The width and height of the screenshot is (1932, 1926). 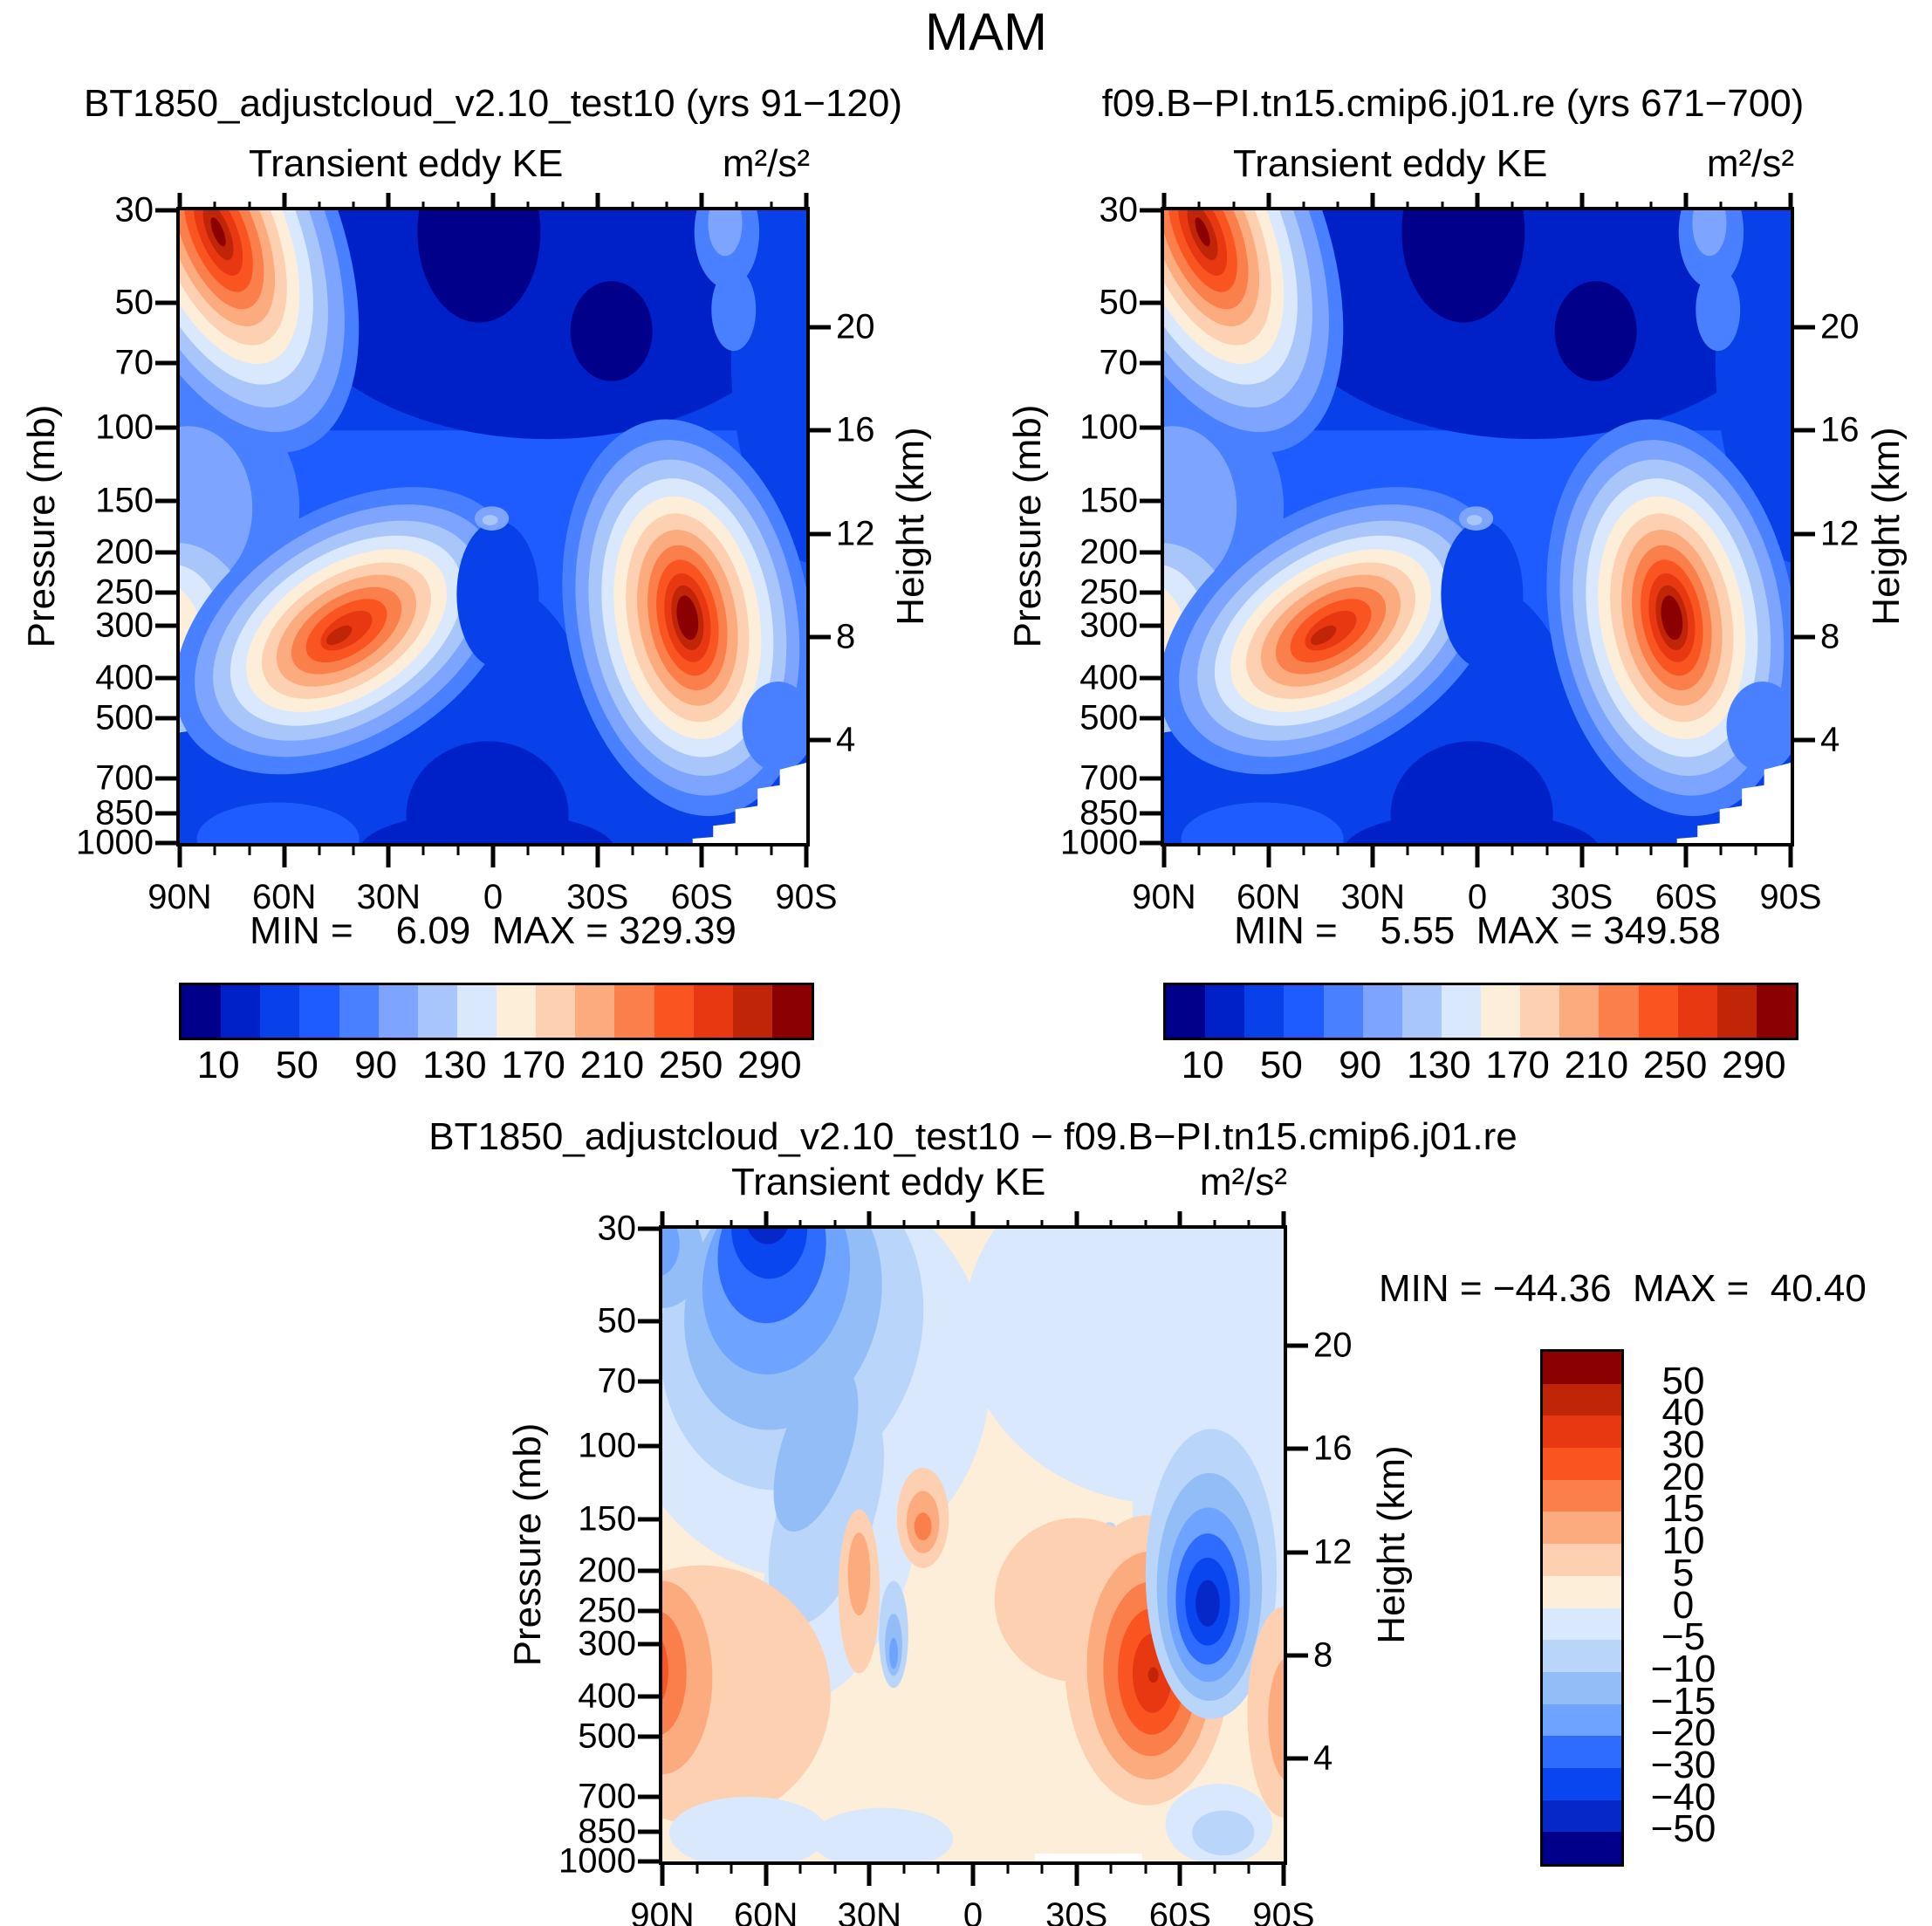 What do you see at coordinates (1830, 636) in the screenshot?
I see `height-tick-label: 8` at bounding box center [1830, 636].